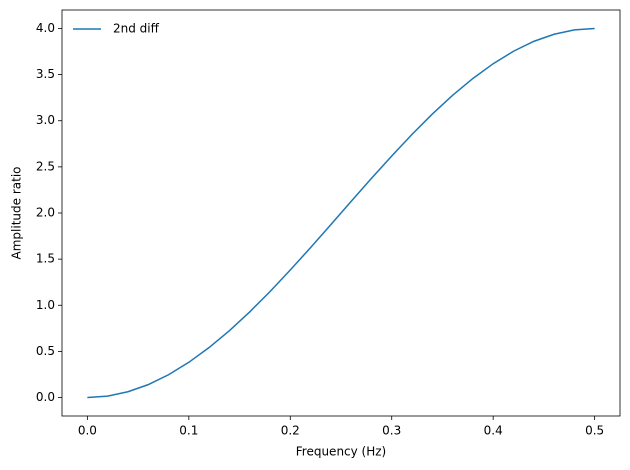 The width and height of the screenshot is (630, 470). What do you see at coordinates (493, 431) in the screenshot?
I see `x-tick-label: 0.4` at bounding box center [493, 431].